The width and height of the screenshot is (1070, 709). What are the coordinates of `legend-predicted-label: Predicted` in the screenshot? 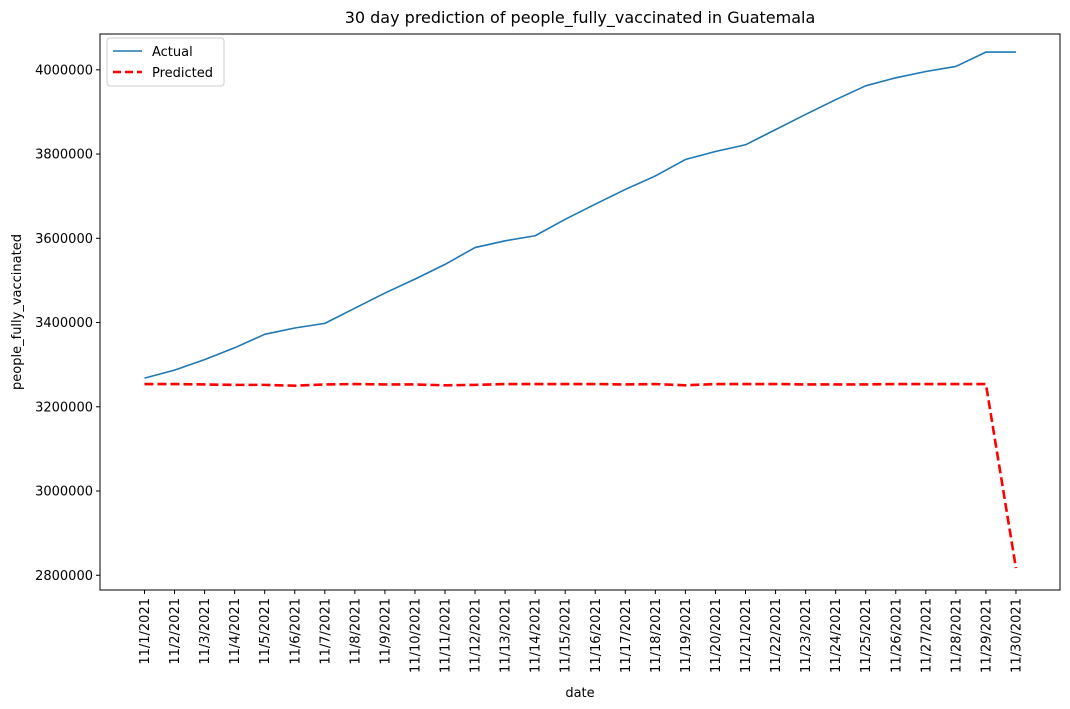 It's located at (182, 73).